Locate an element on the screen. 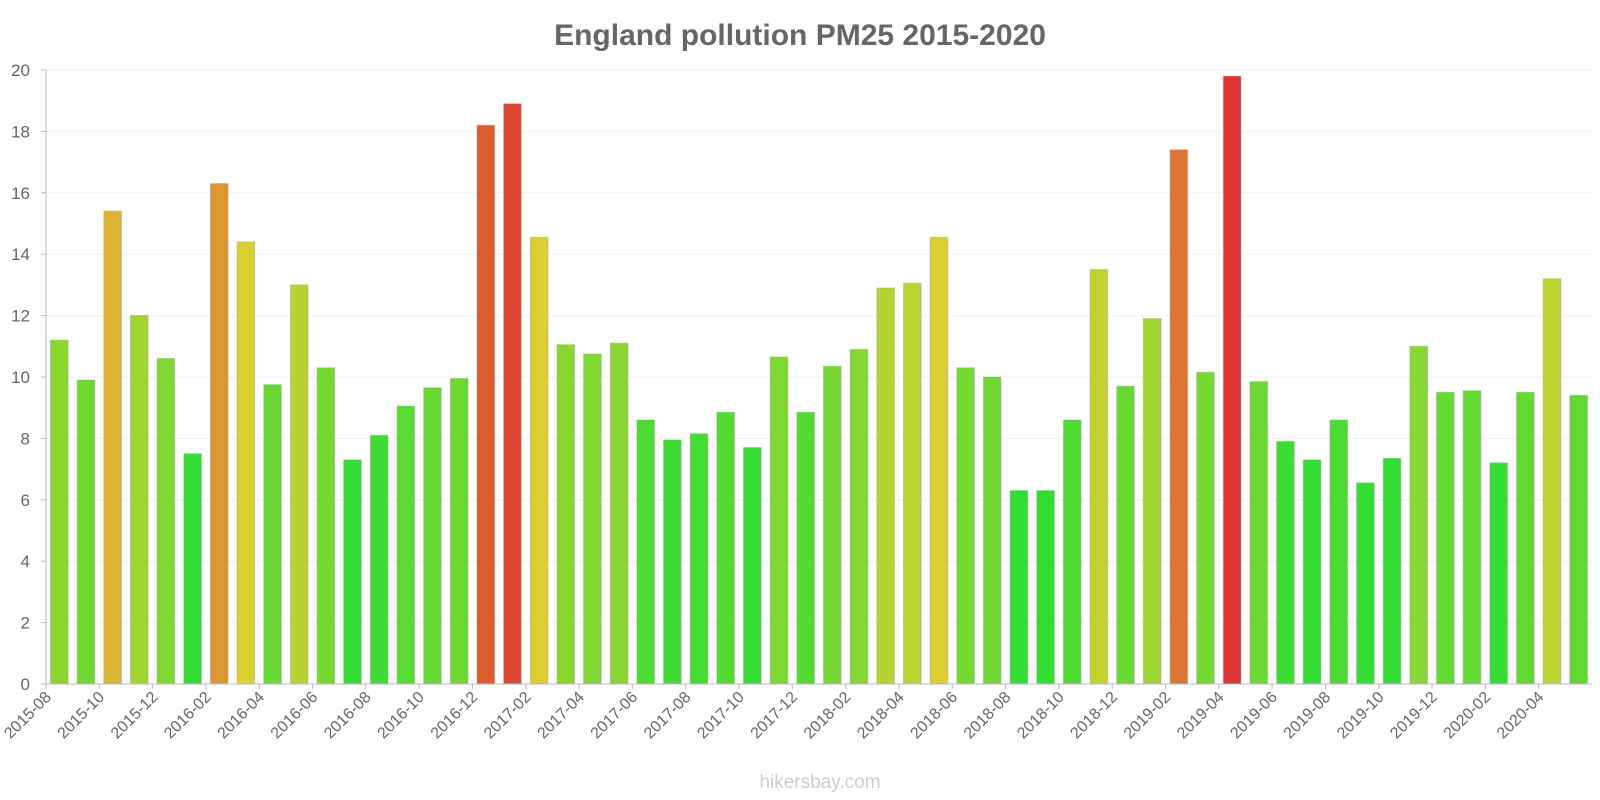  x-tick-label: 2015-10 is located at coordinates (82, 716).